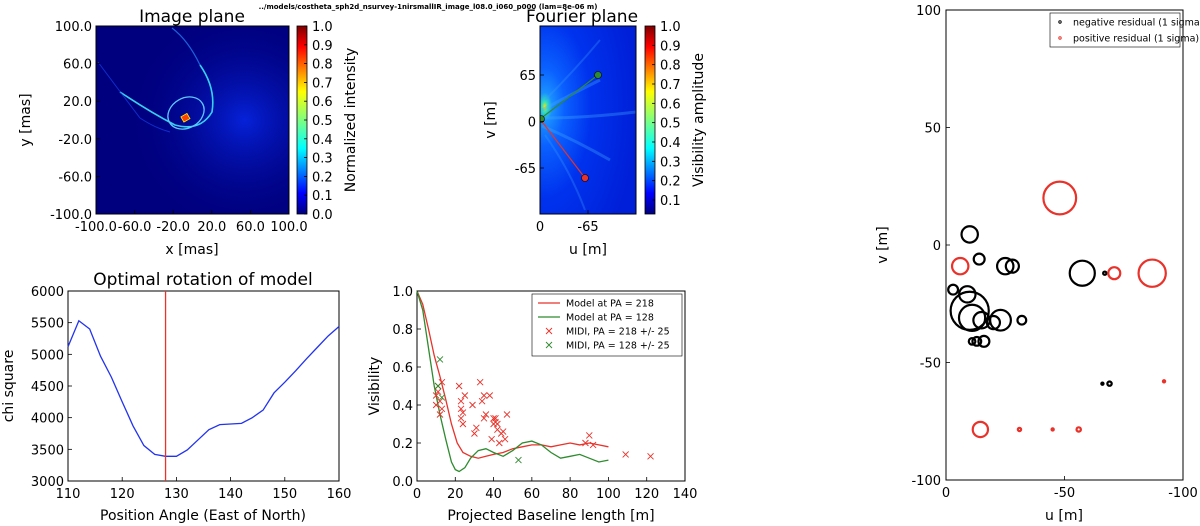  What do you see at coordinates (582, 17) in the screenshot?
I see `fourier-plane-title: Fourier plane` at bounding box center [582, 17].